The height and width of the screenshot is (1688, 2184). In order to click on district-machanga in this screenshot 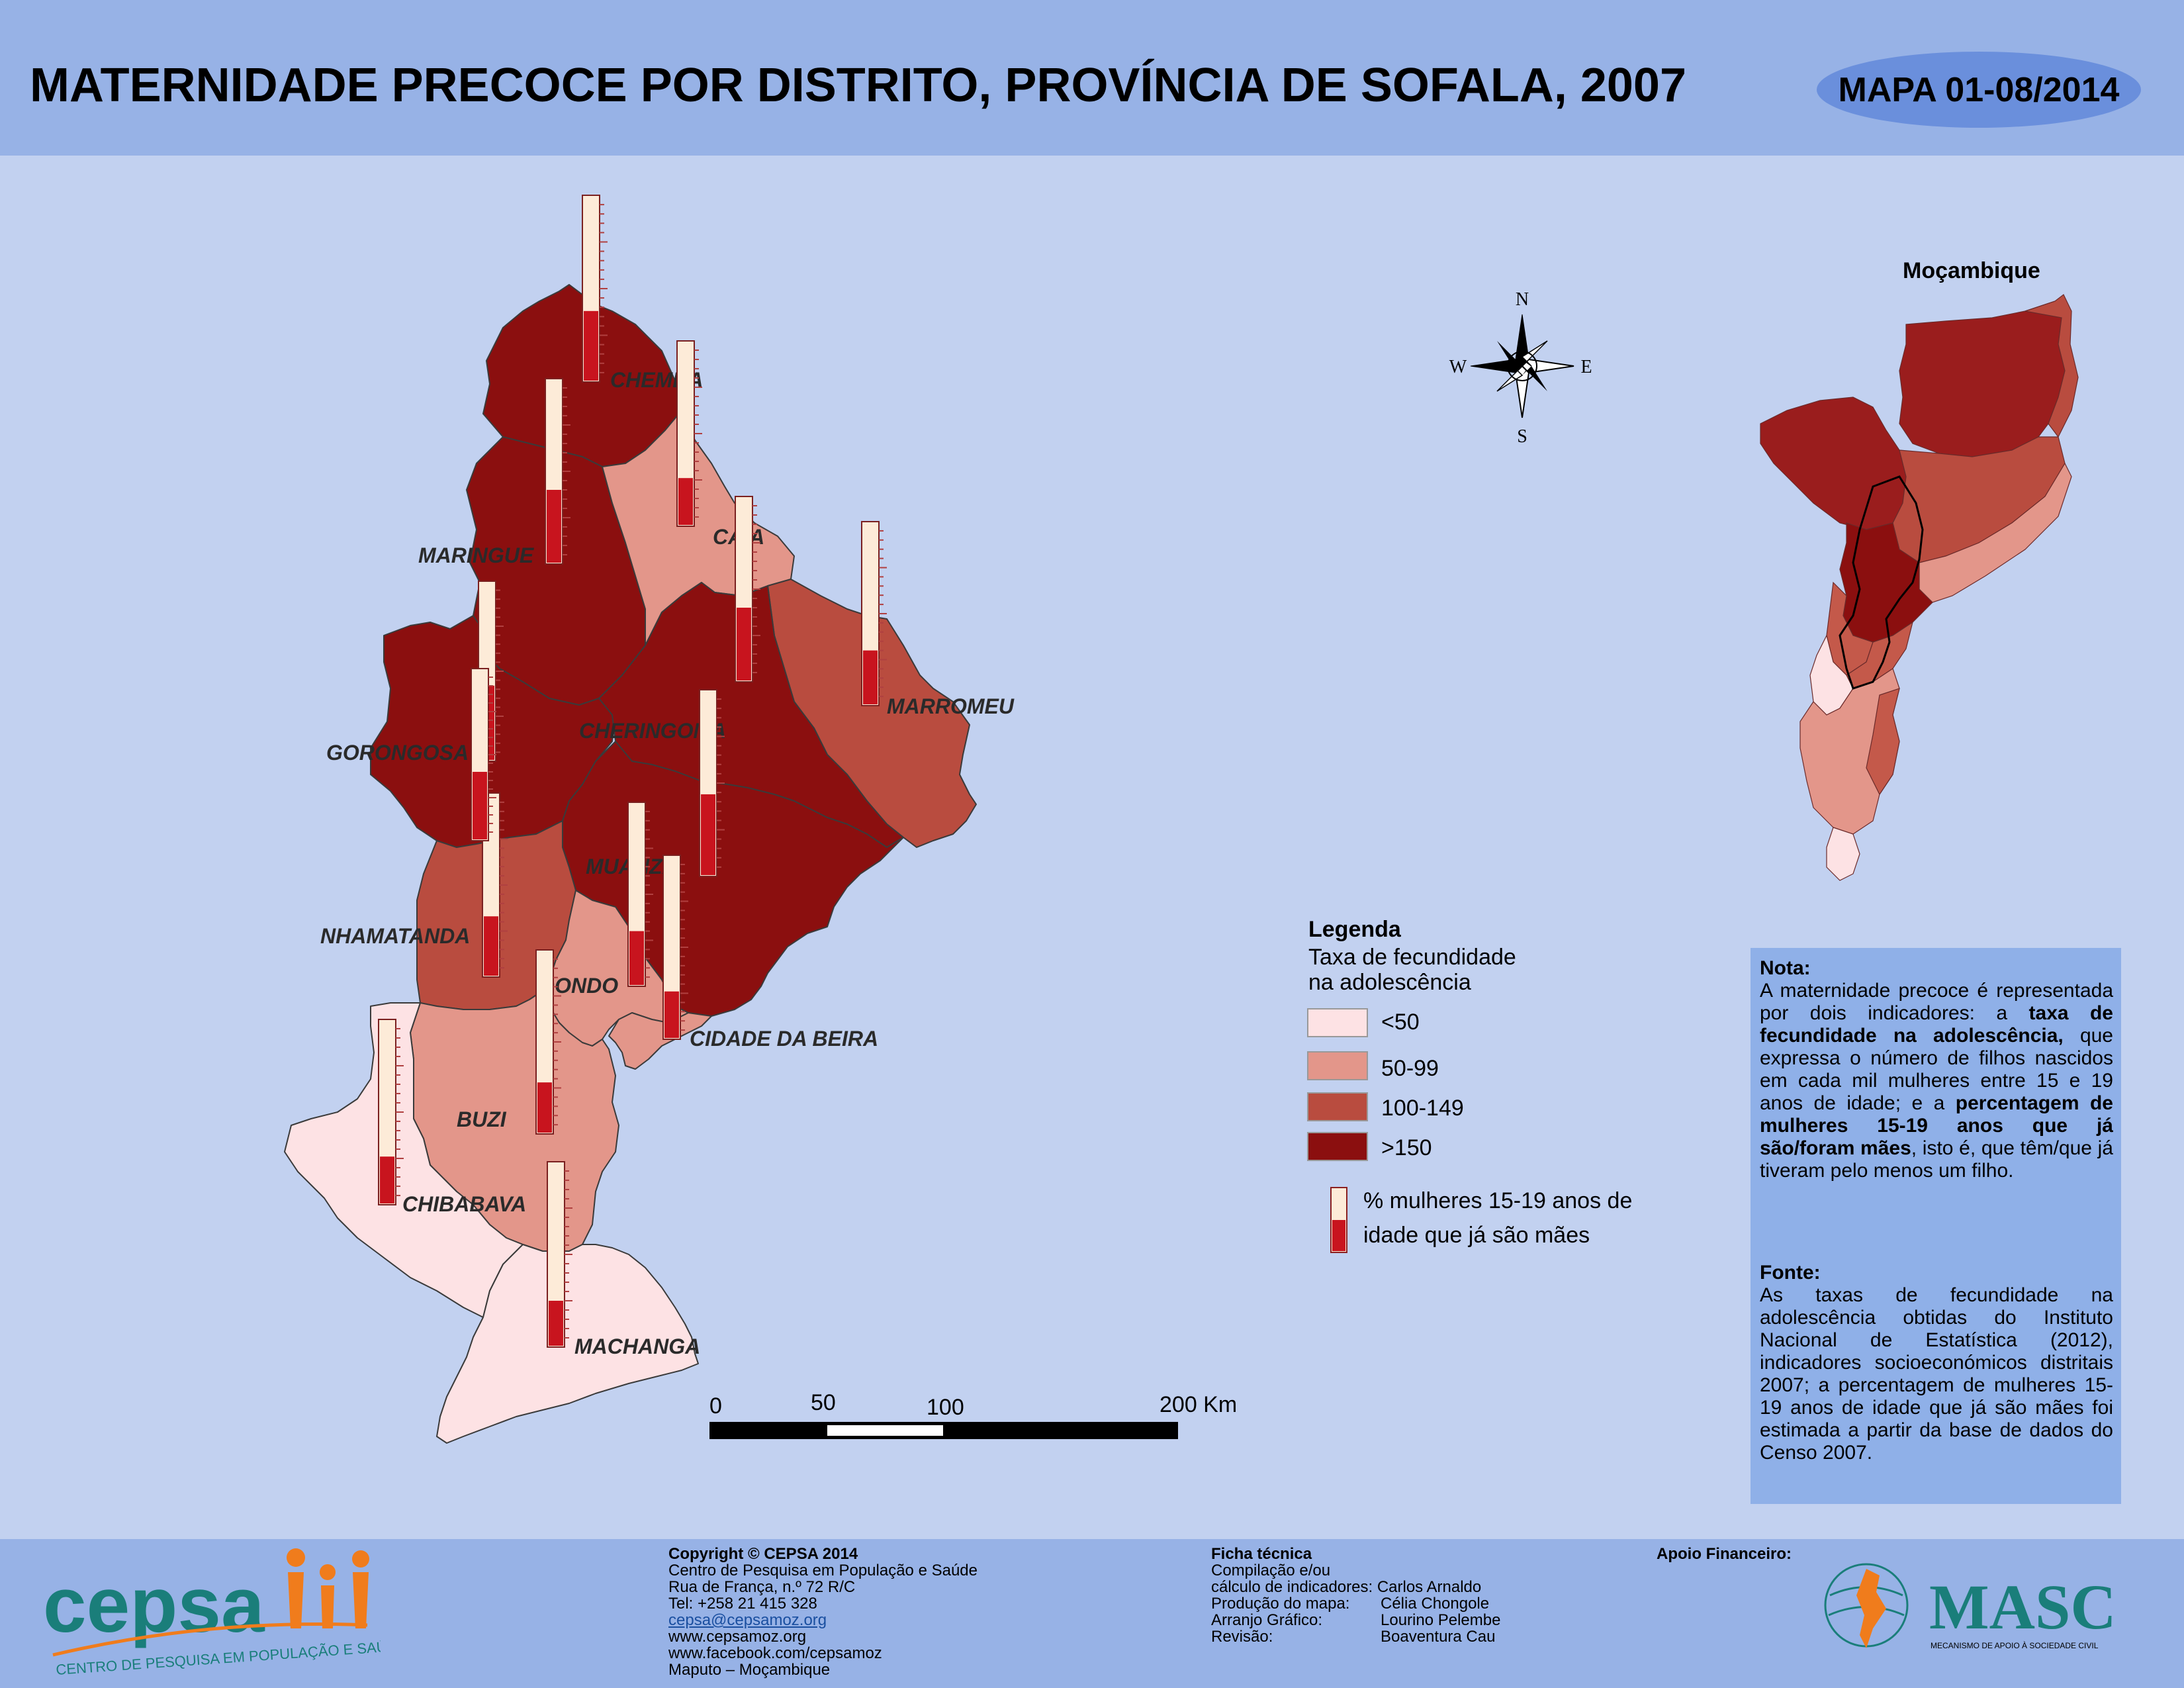, I will do `click(567, 1344)`.